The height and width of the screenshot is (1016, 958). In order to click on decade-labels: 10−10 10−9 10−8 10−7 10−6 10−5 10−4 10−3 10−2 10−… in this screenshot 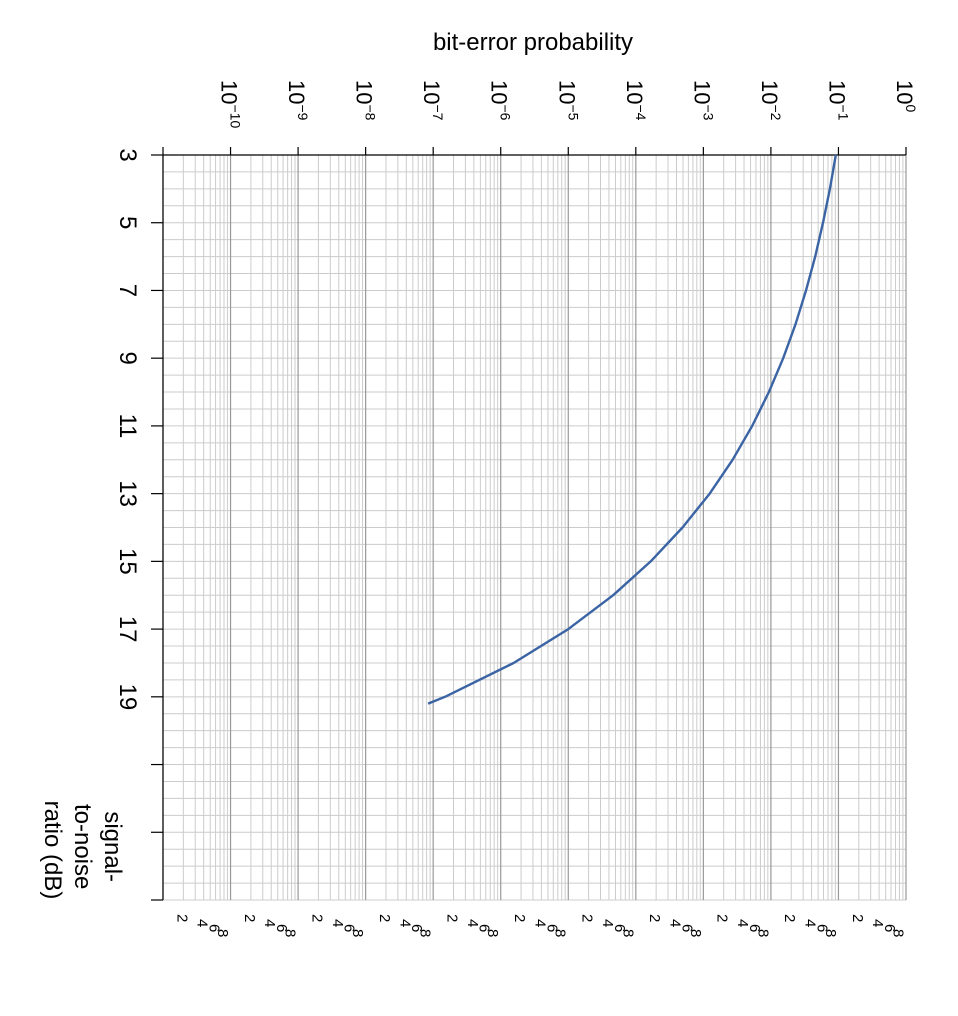, I will do `click(568, 104)`.